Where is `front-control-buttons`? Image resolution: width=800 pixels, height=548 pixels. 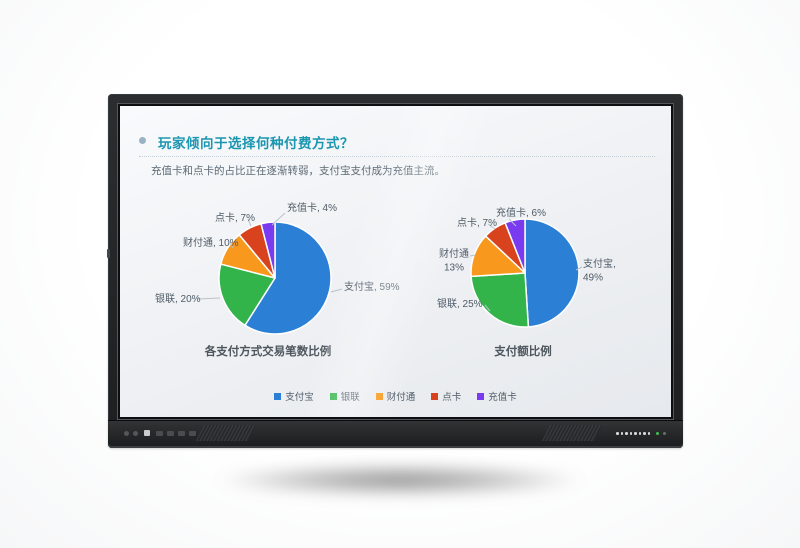 front-control-buttons is located at coordinates (160, 433).